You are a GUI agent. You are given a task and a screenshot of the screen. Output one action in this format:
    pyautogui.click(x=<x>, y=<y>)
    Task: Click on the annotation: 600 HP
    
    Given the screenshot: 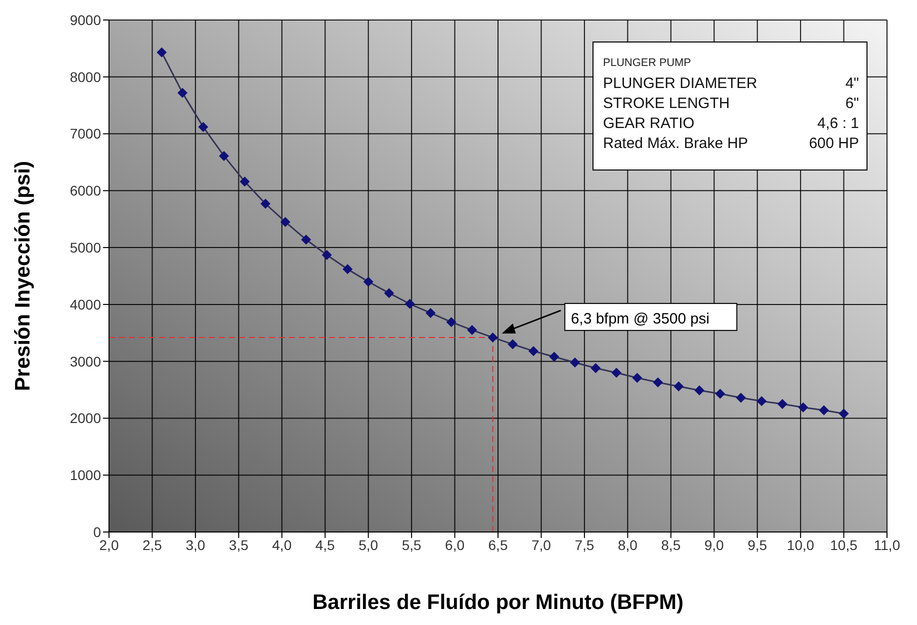 What is the action you would take?
    pyautogui.click(x=833, y=143)
    